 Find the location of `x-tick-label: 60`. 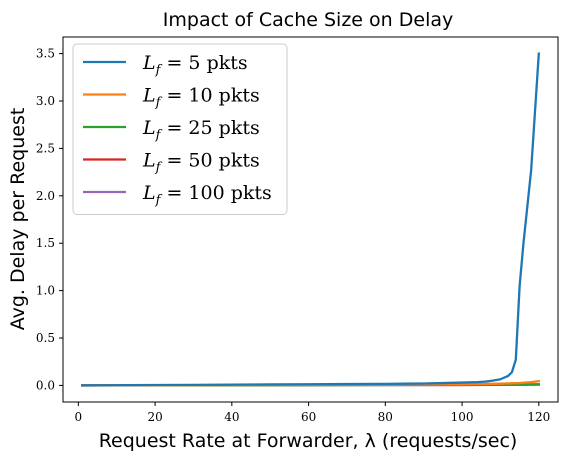

x-tick-label: 60 is located at coordinates (308, 417).